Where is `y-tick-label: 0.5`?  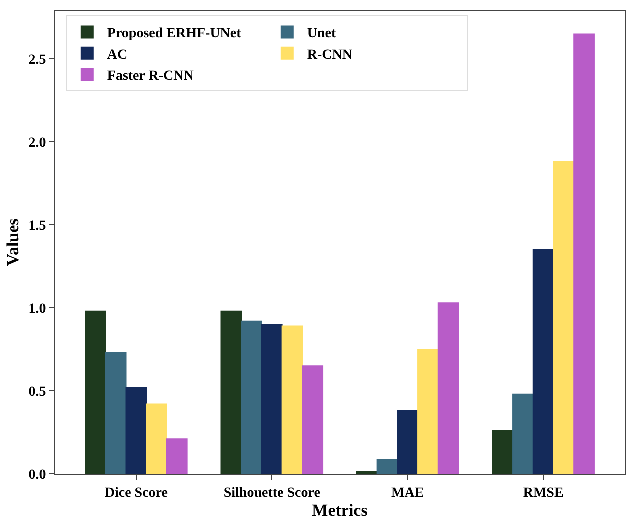
y-tick-label: 0.5 is located at coordinates (37, 392).